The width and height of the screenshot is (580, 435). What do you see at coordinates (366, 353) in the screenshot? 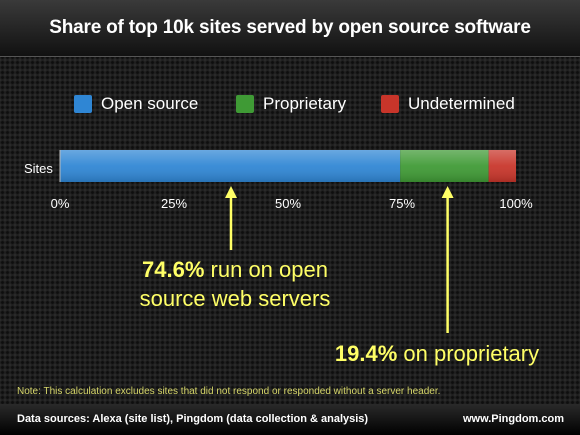
I see `annotation-value: 19.4%` at bounding box center [366, 353].